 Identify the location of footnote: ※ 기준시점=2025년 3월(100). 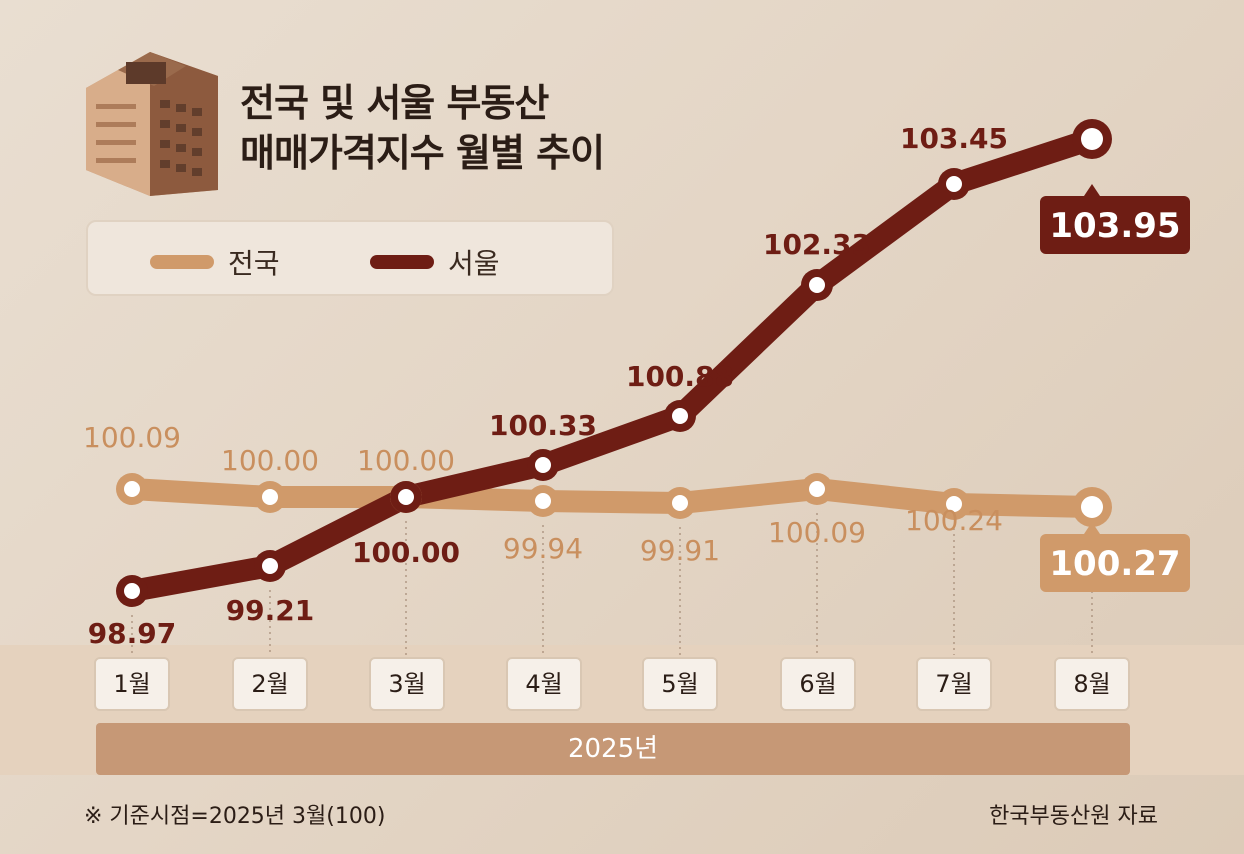
(235, 816).